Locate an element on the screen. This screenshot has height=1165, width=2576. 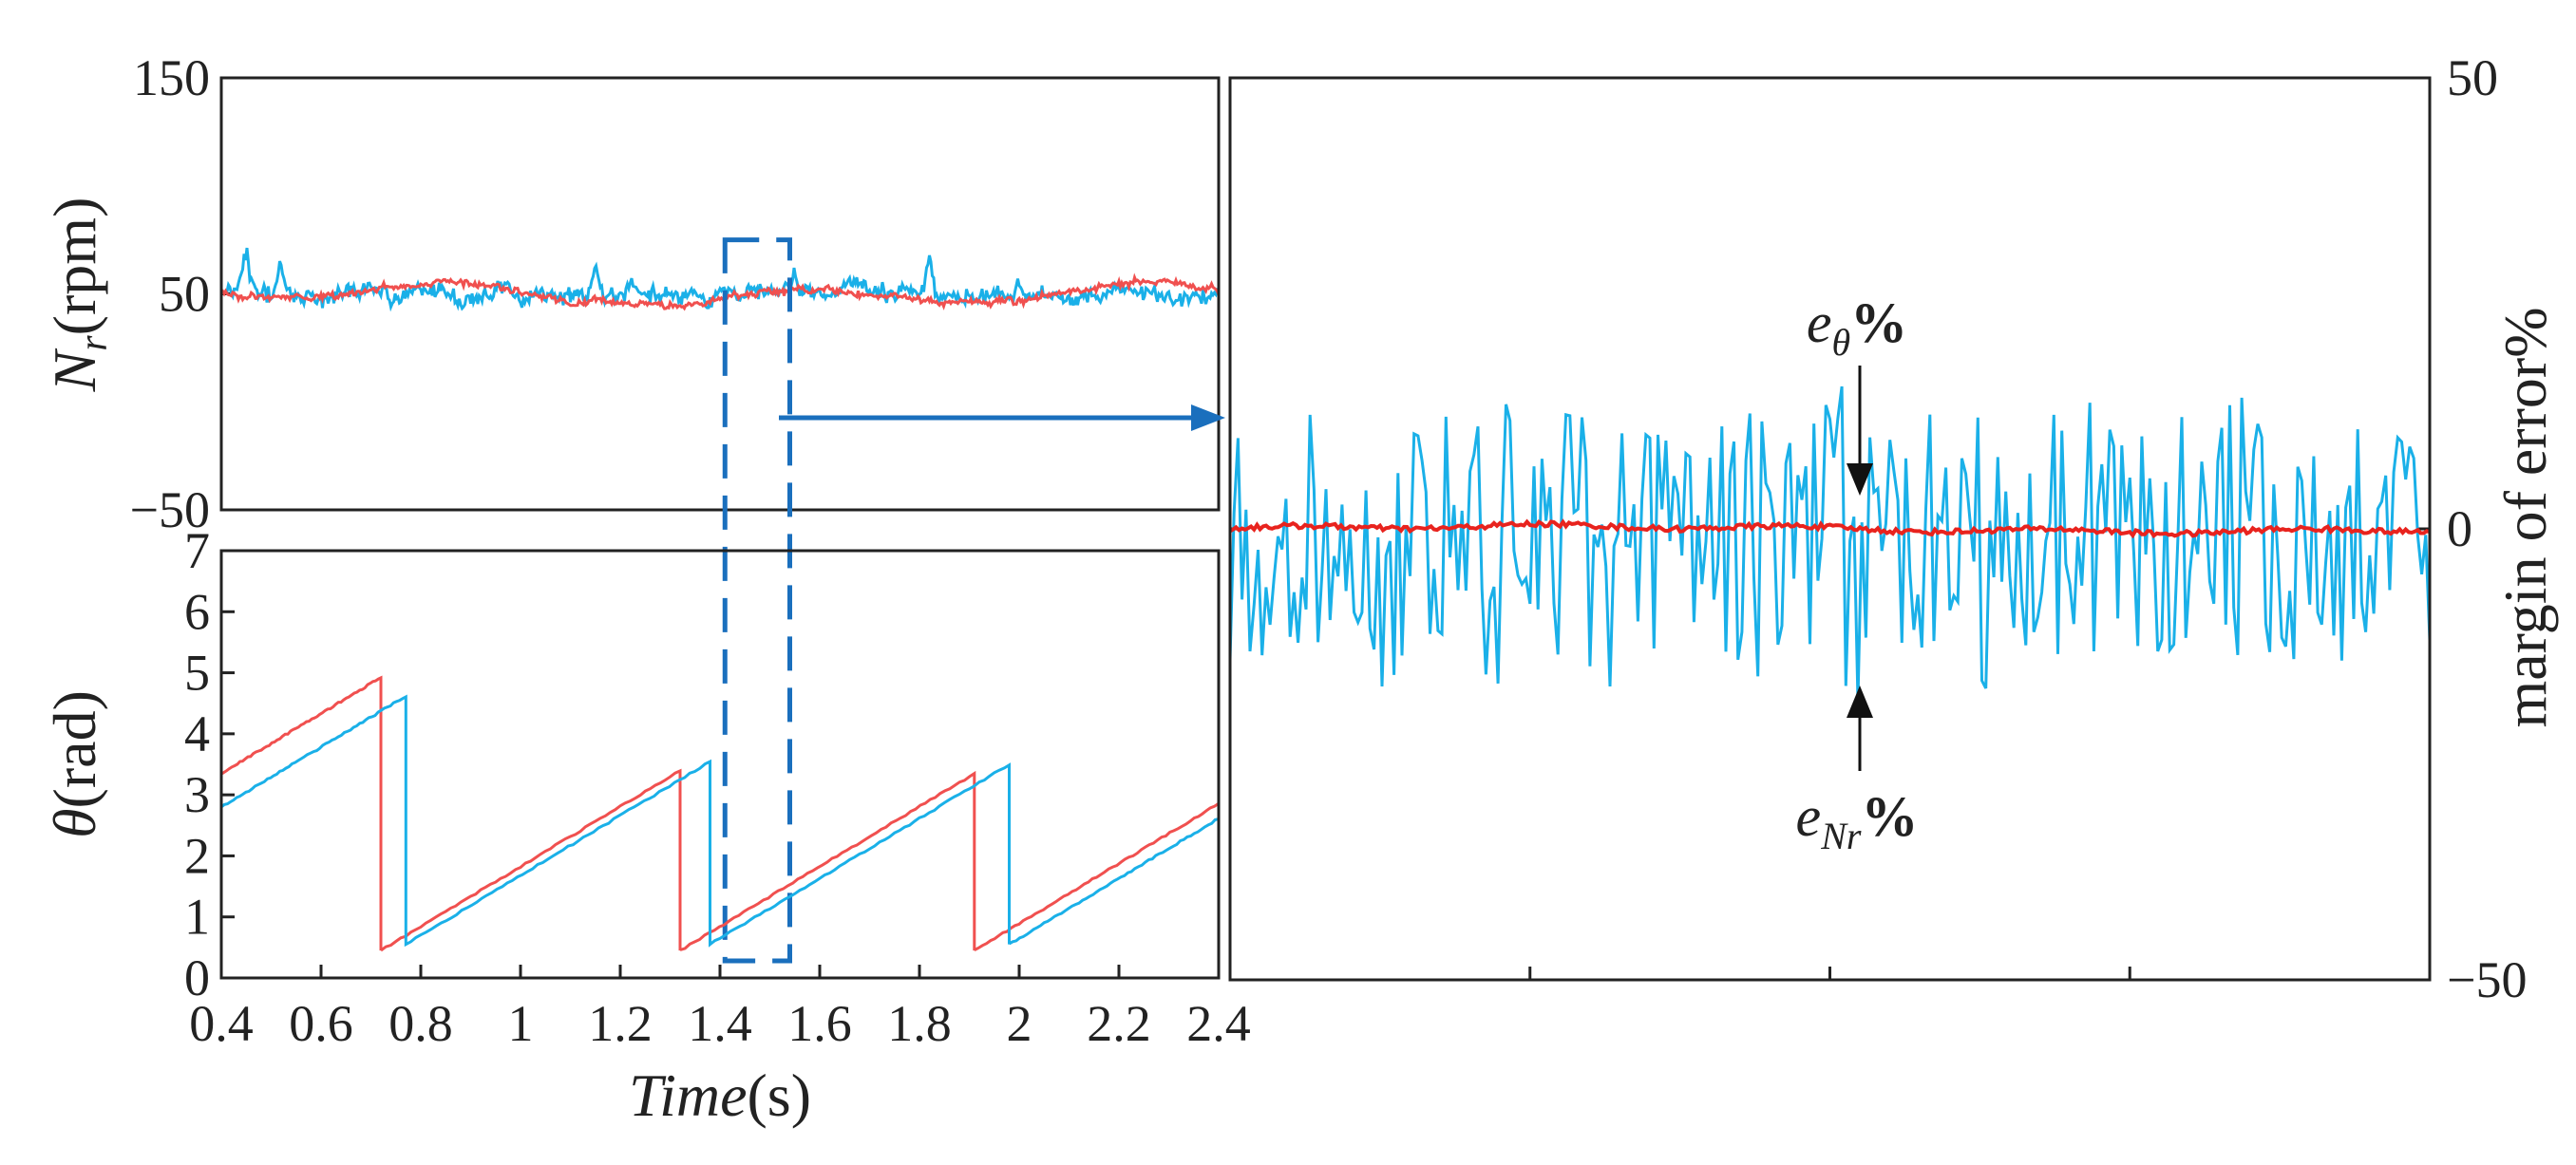
error-series is located at coordinates (1830, 543).